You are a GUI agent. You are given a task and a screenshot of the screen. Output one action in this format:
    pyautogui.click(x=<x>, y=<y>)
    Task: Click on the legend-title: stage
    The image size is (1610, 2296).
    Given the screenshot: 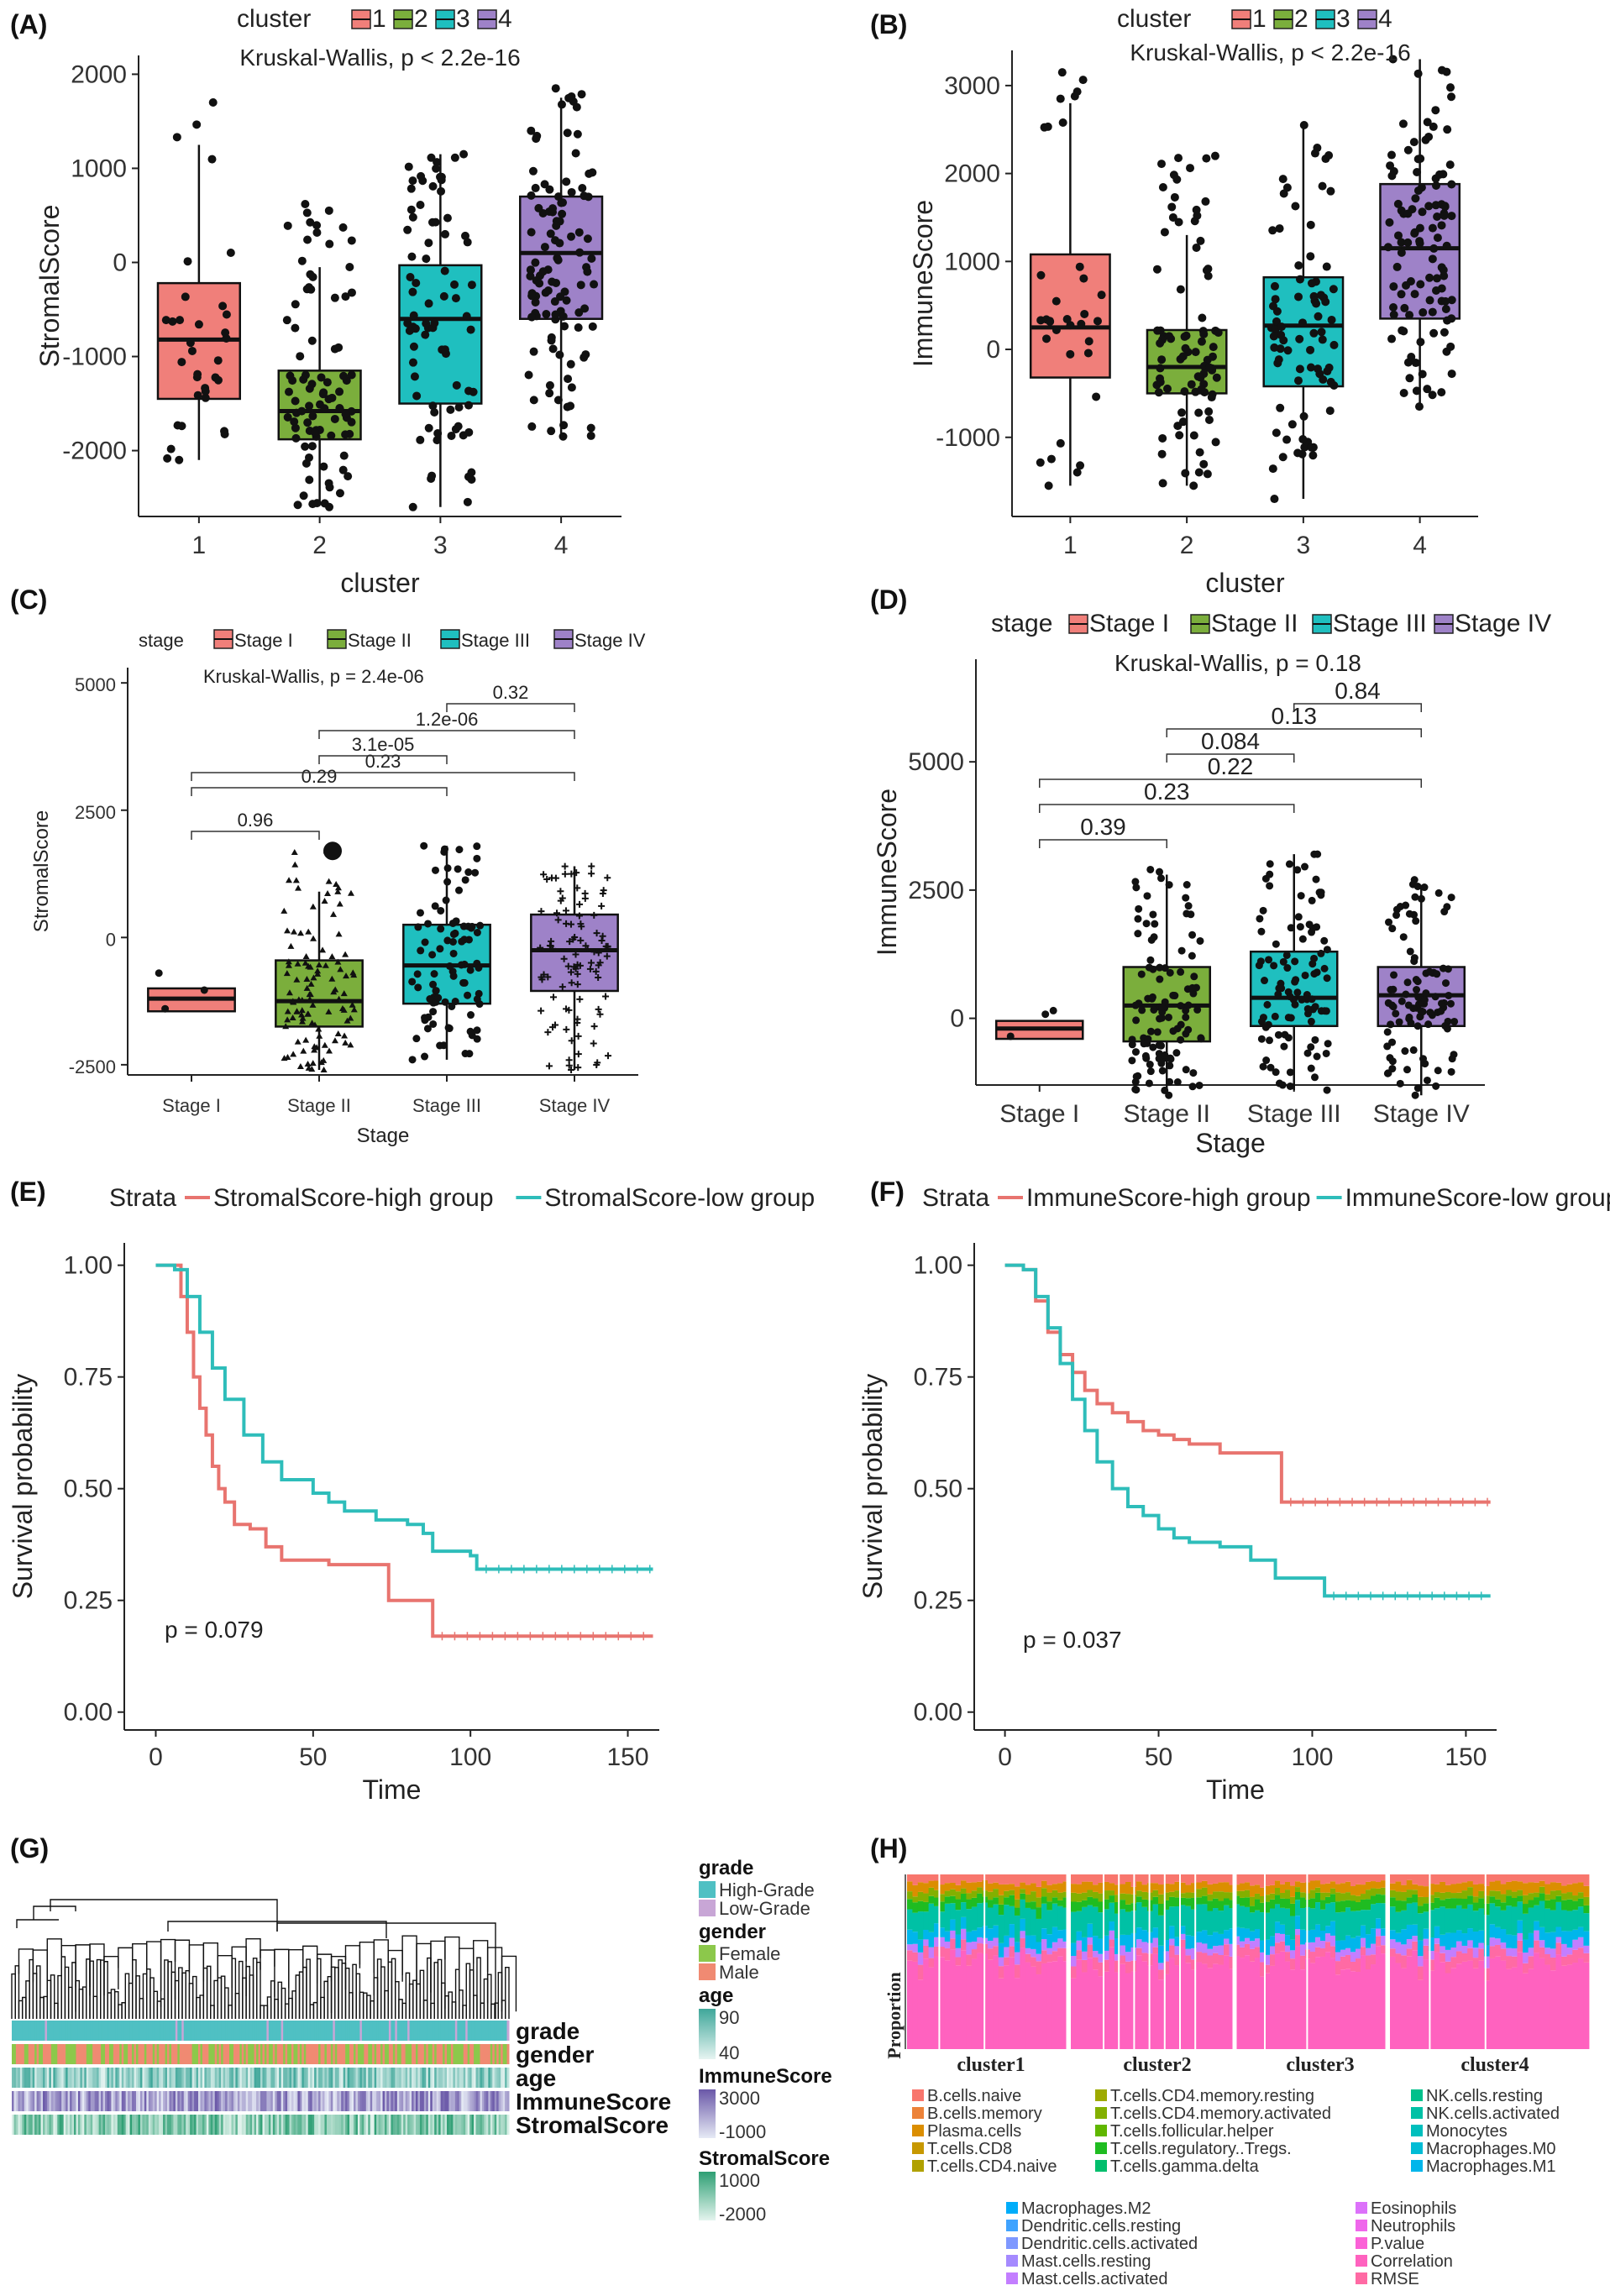 What is the action you would take?
    pyautogui.click(x=161, y=641)
    